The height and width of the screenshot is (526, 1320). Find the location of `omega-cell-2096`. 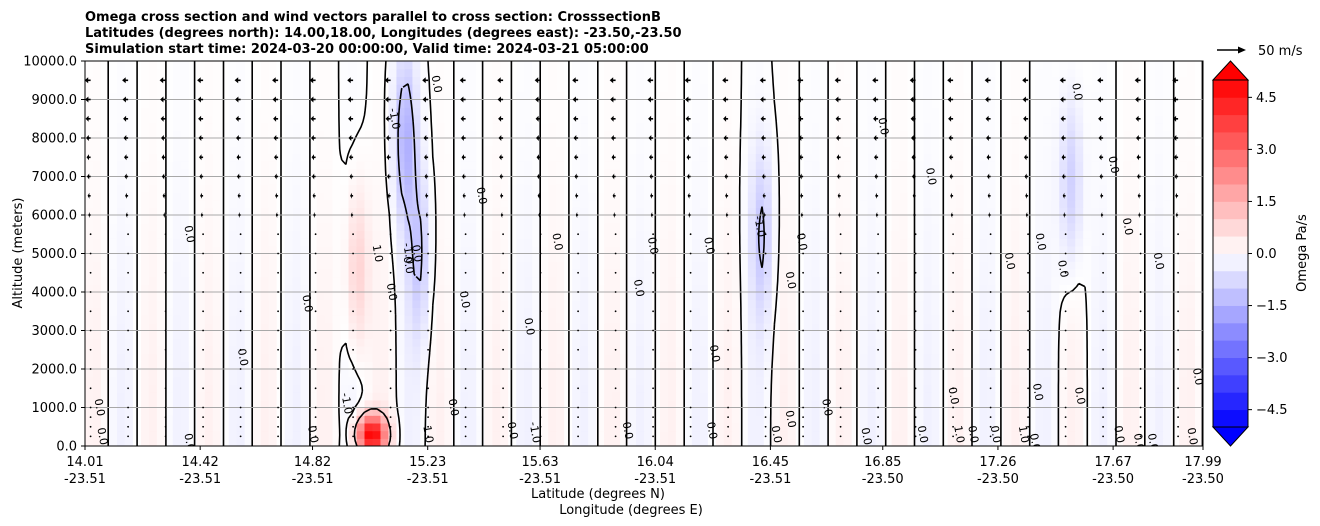

omega-cell-2096 is located at coordinates (1175, 334).